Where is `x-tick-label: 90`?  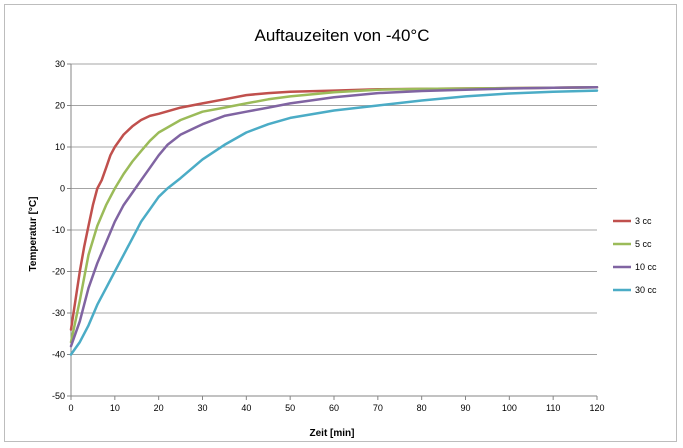
x-tick-label: 90 is located at coordinates (465, 408).